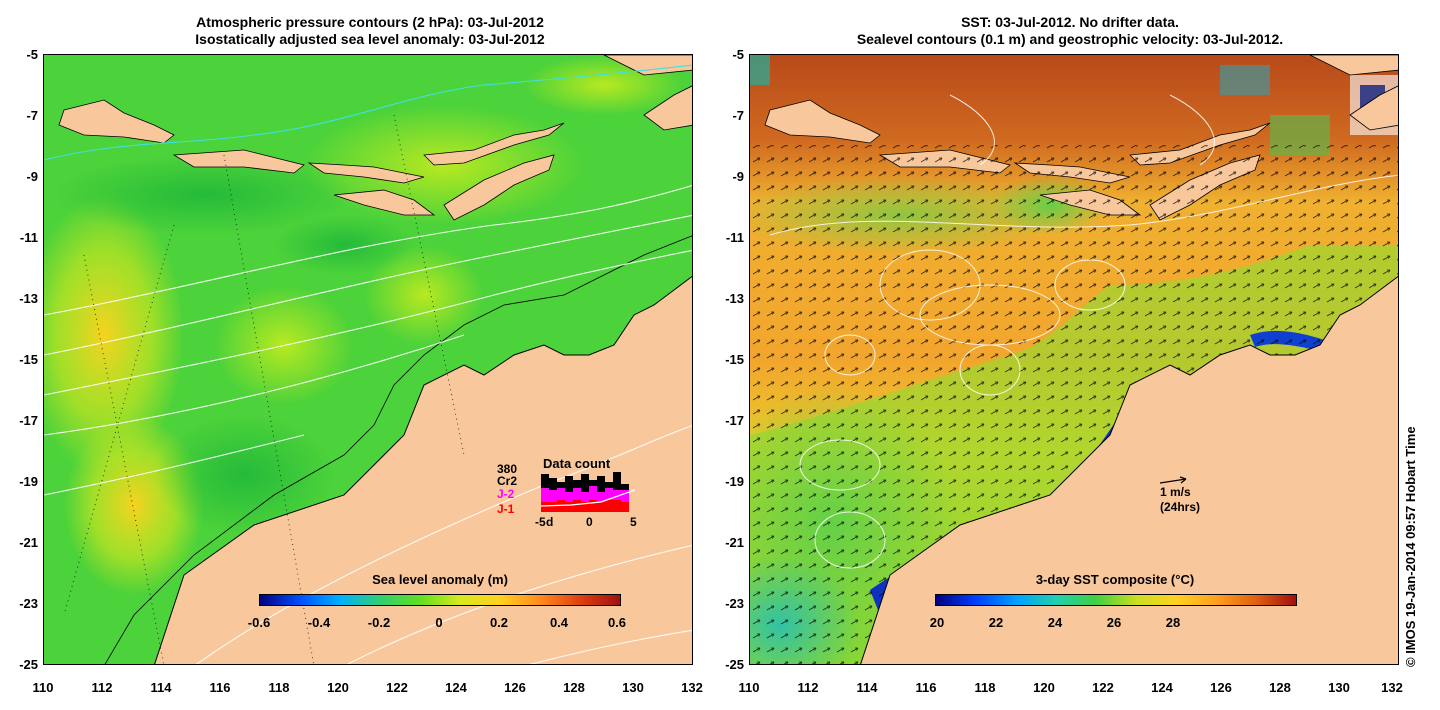  I want to click on sla-colorbar-tick: 0.4, so click(559, 622).